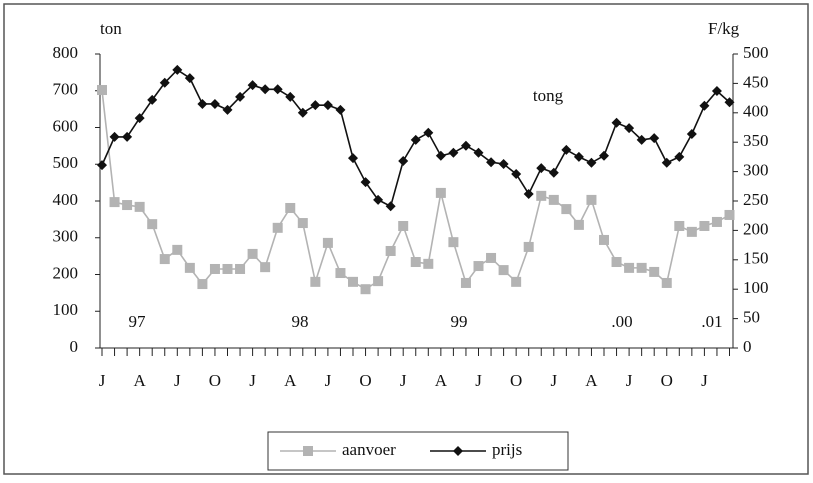 This screenshot has width=813, height=483. I want to click on y-tick-label: 800, so click(66, 52).